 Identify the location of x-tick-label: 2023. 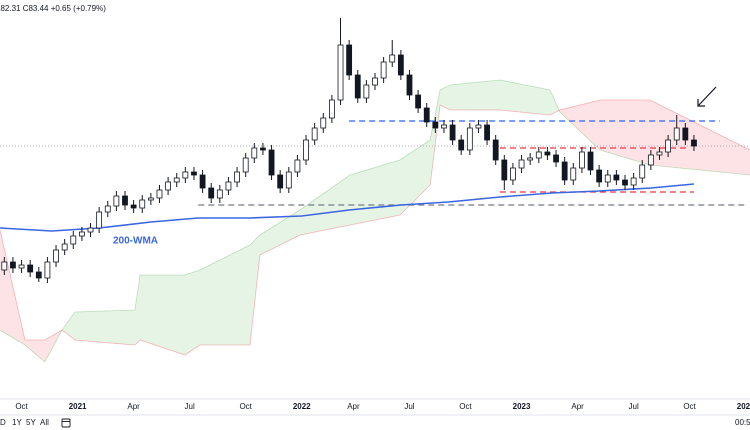
(522, 406).